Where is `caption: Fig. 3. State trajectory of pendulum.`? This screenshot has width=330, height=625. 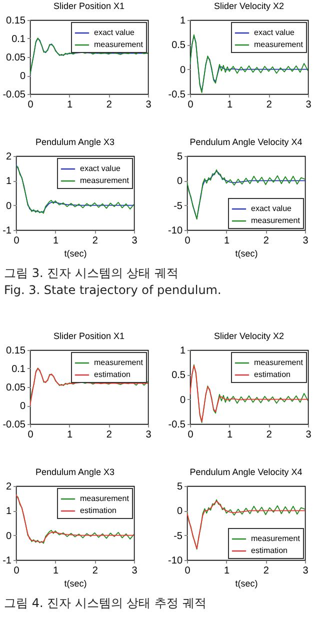 caption: Fig. 3. State trajectory of pendulum. is located at coordinates (113, 290).